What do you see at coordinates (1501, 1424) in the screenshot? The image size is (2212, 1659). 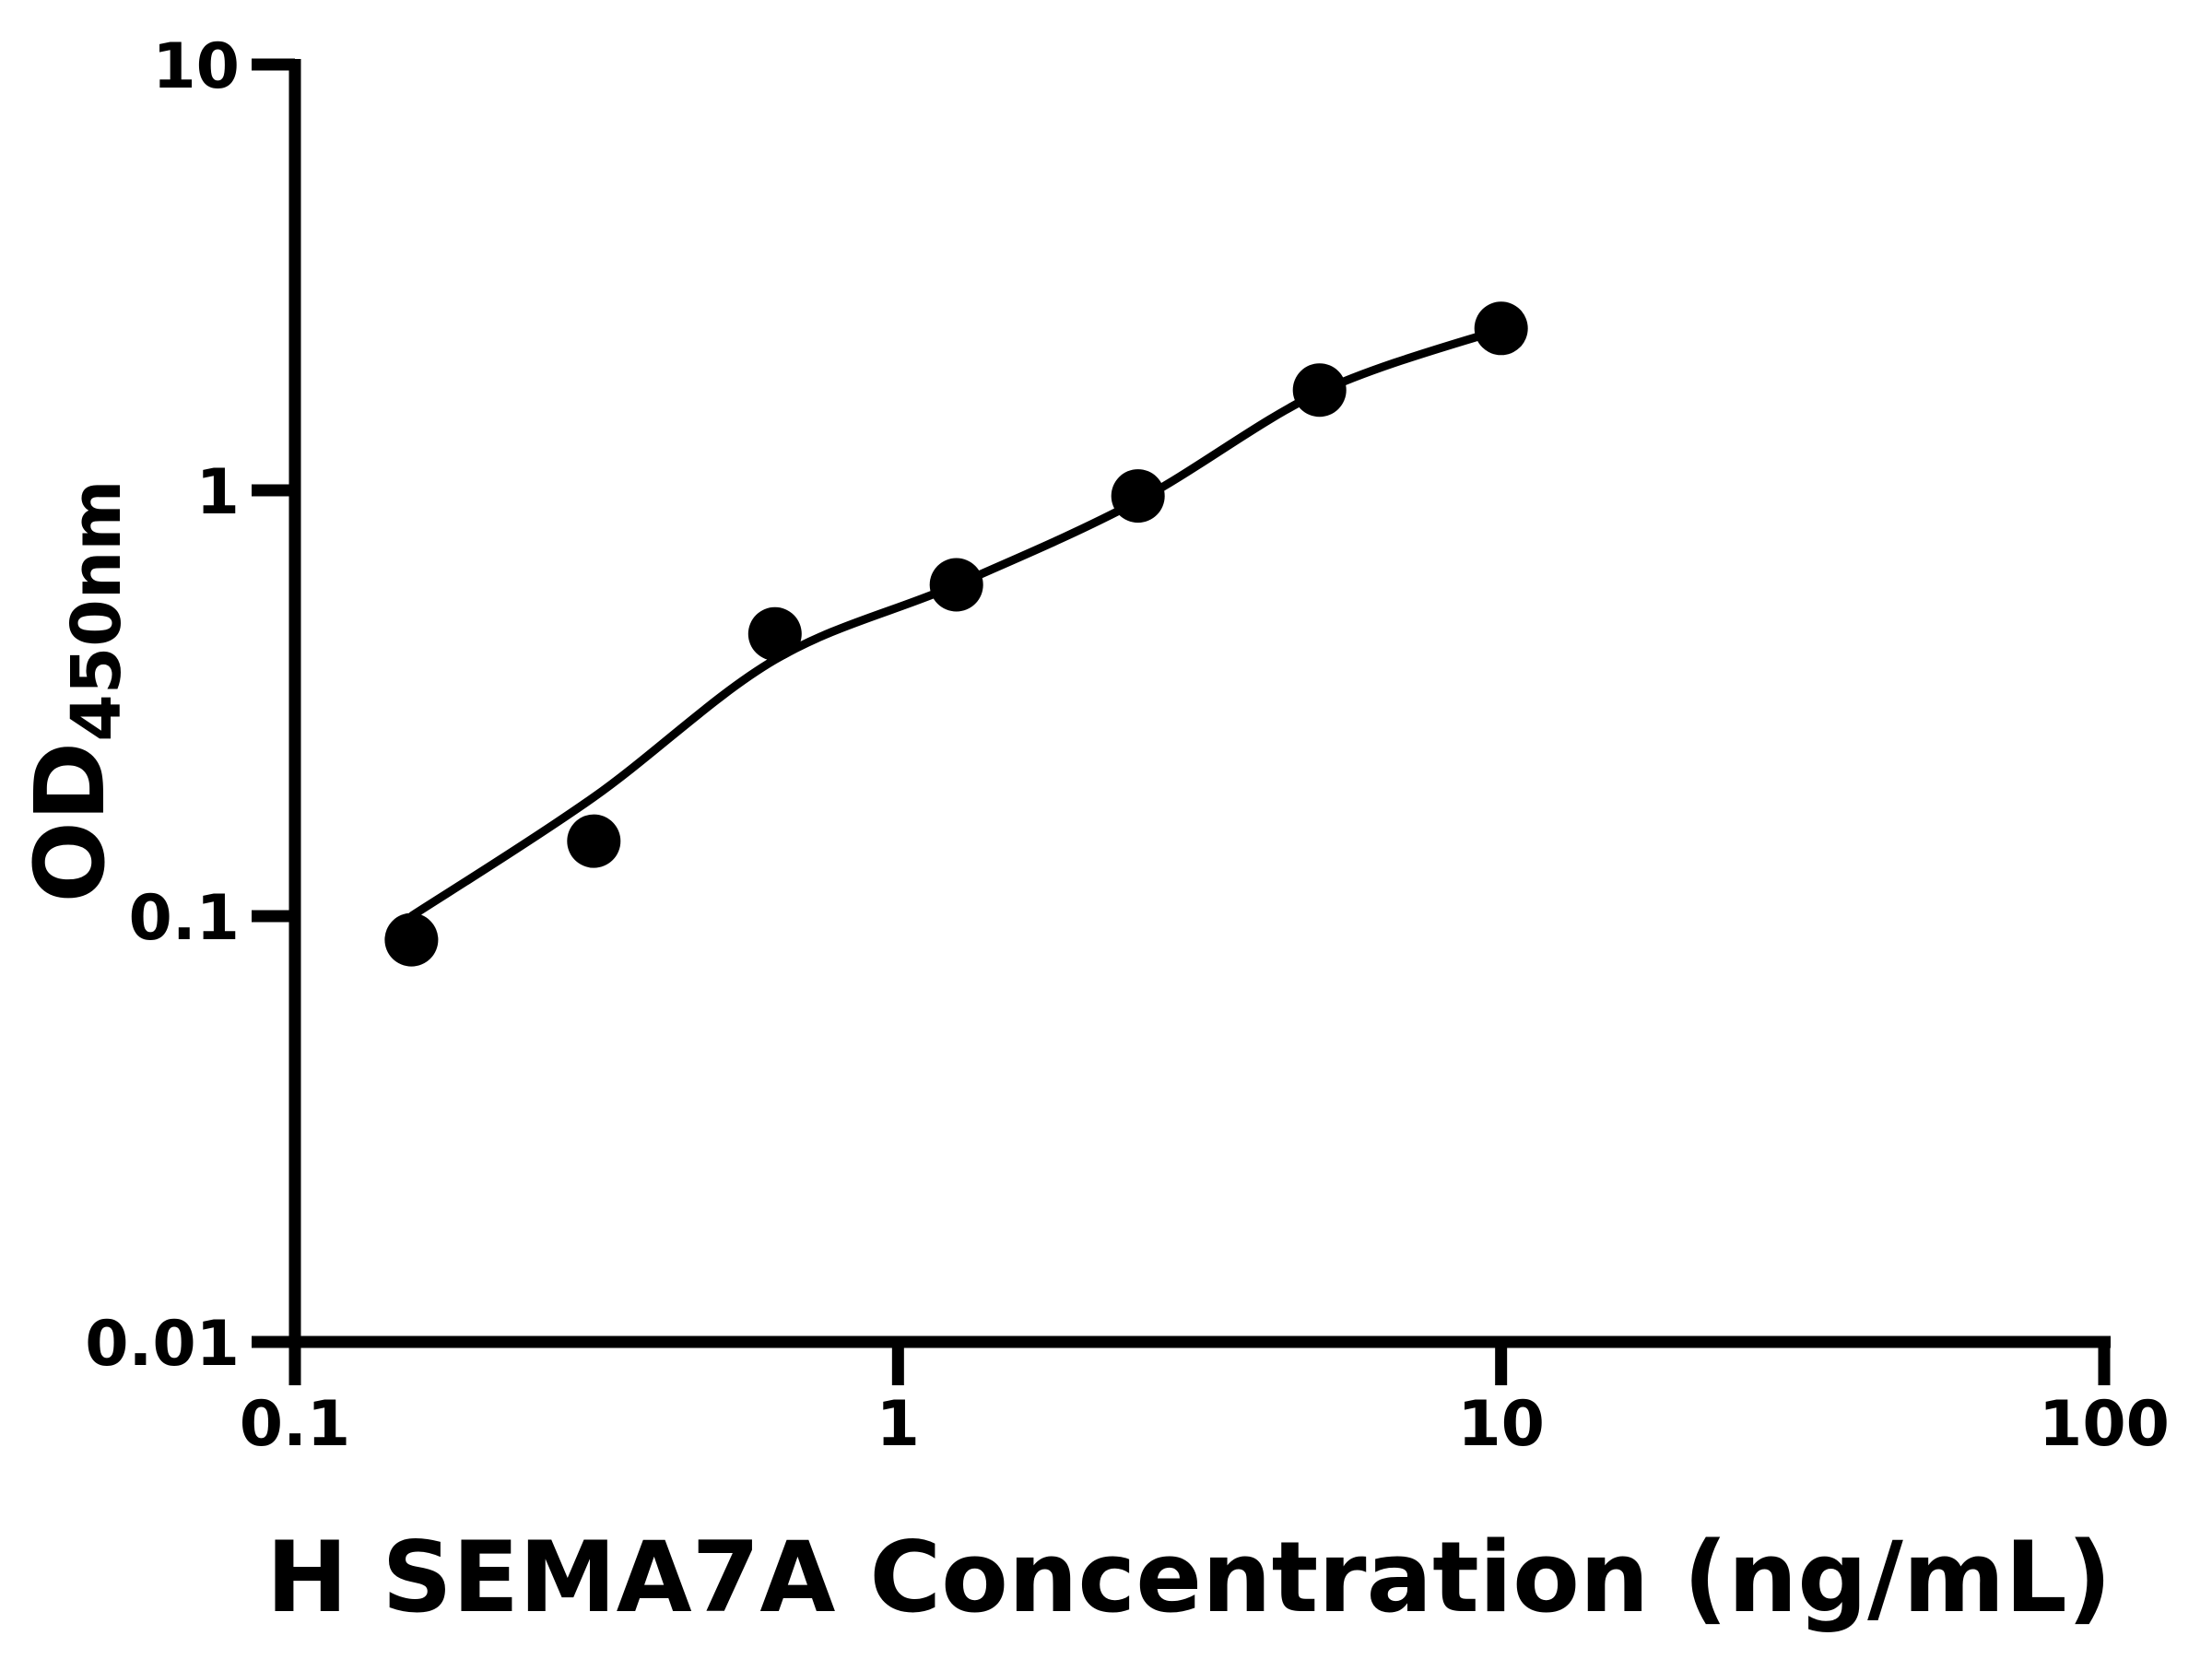 I see `x-tick-label: 10` at bounding box center [1501, 1424].